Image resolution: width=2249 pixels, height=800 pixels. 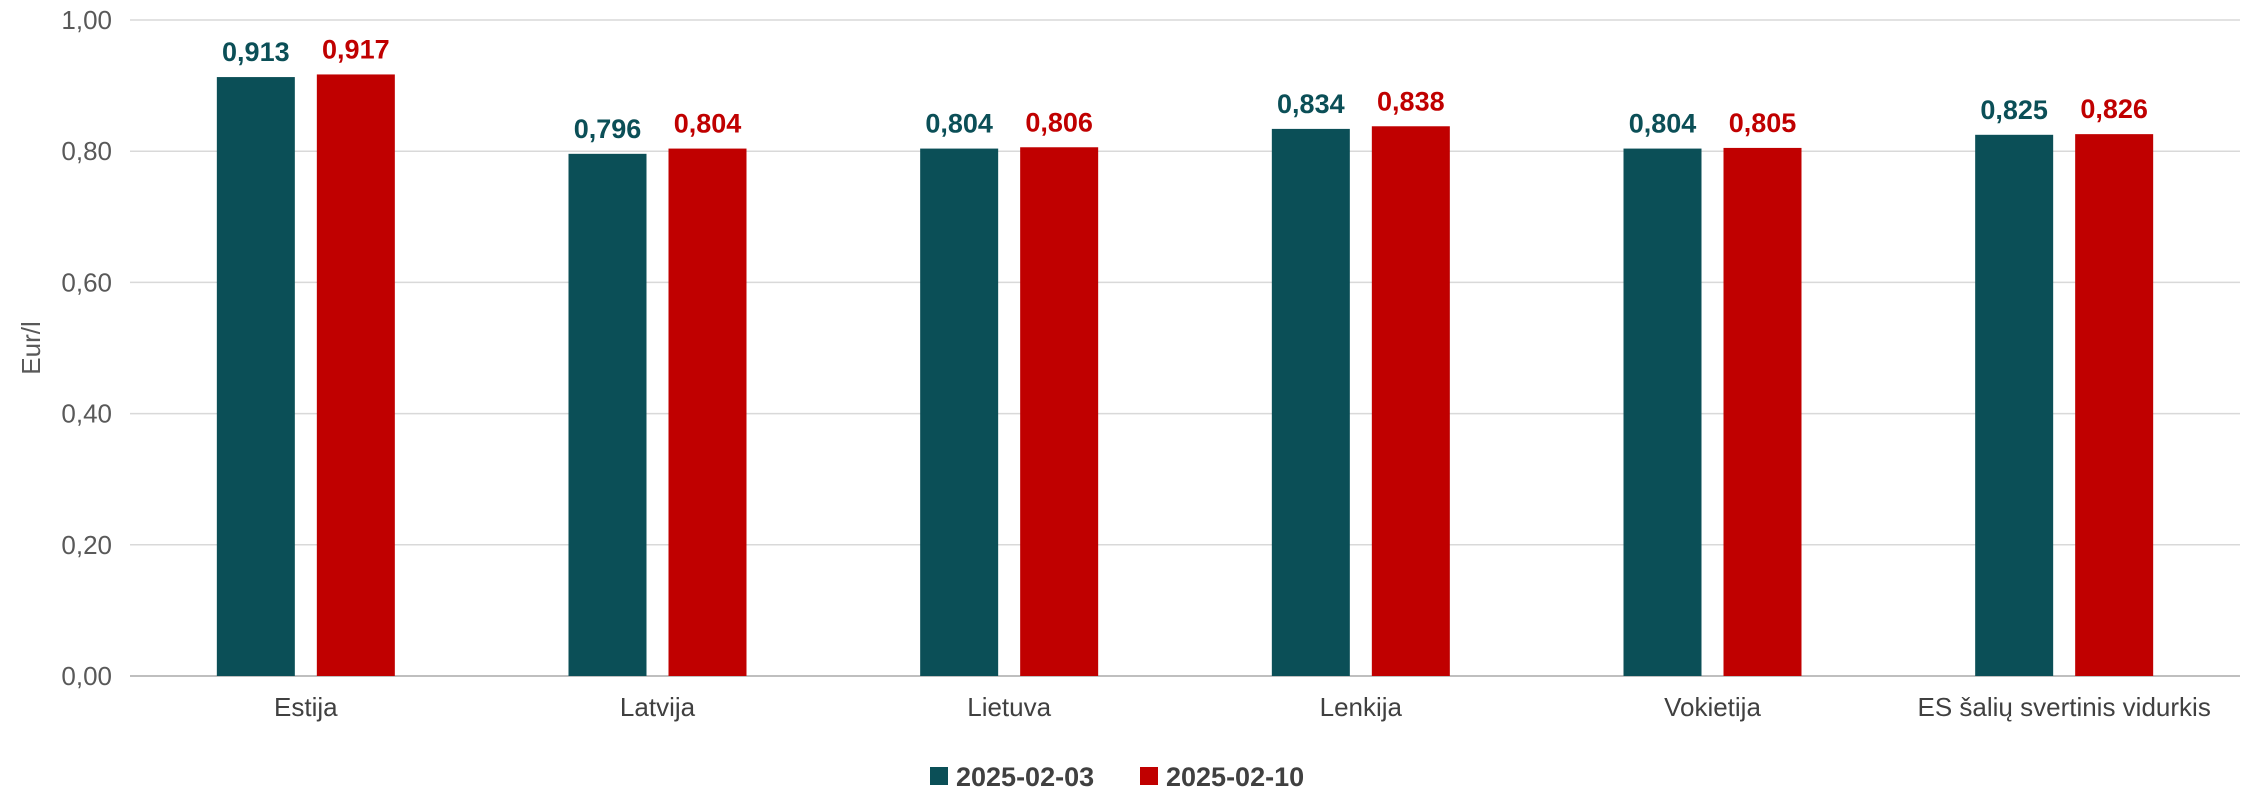 I want to click on y-axis-title: Eur/l, so click(x=31, y=347).